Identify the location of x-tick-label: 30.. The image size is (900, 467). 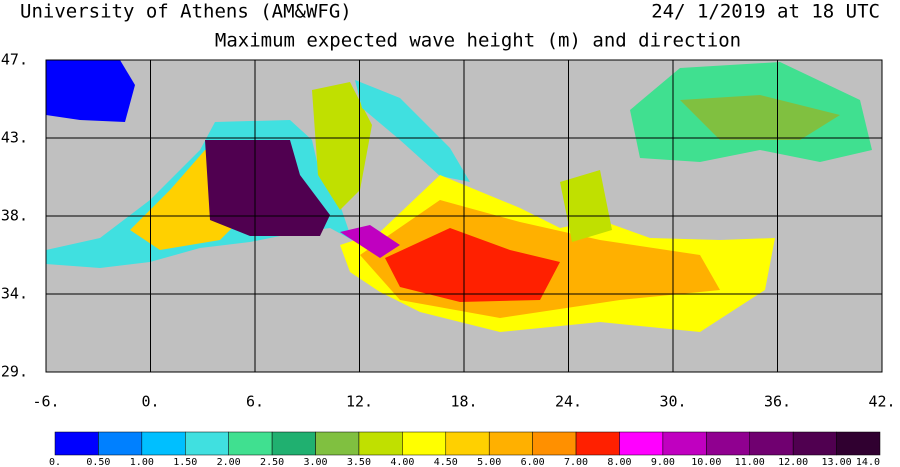
(672, 402).